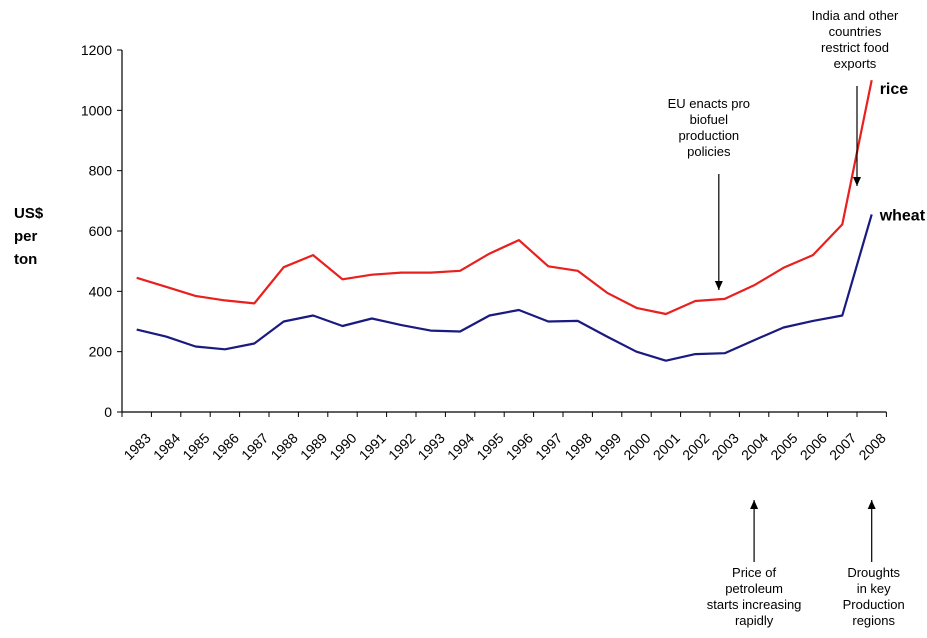 This screenshot has width=927, height=638. Describe the element at coordinates (874, 604) in the screenshot. I see `annotation-text-line: Production` at that location.